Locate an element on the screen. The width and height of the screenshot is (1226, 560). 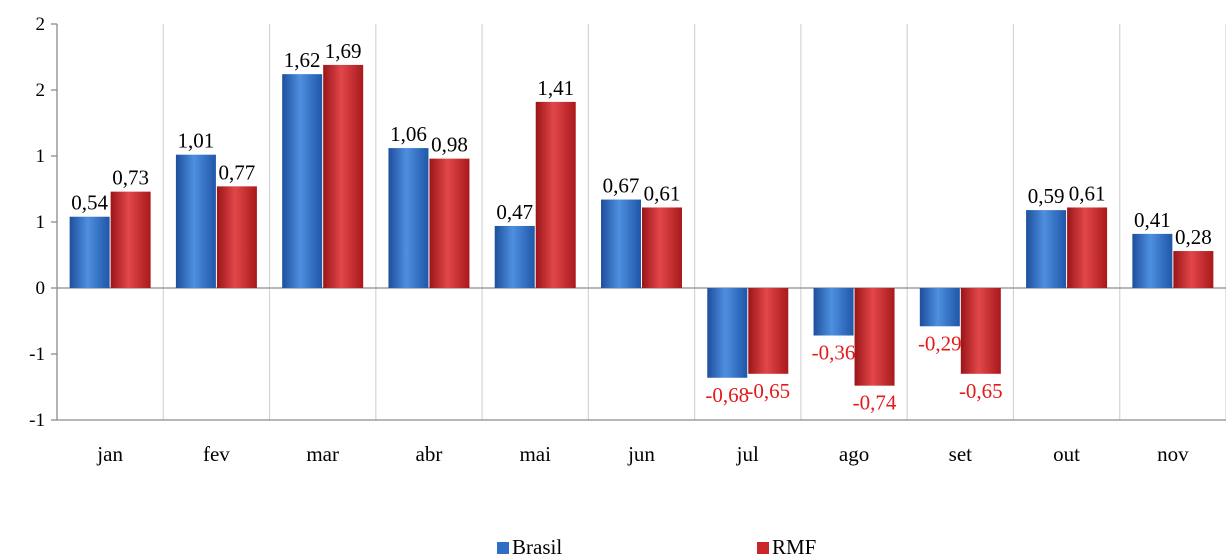
data-label-brasil: -0,29 is located at coordinates (940, 343).